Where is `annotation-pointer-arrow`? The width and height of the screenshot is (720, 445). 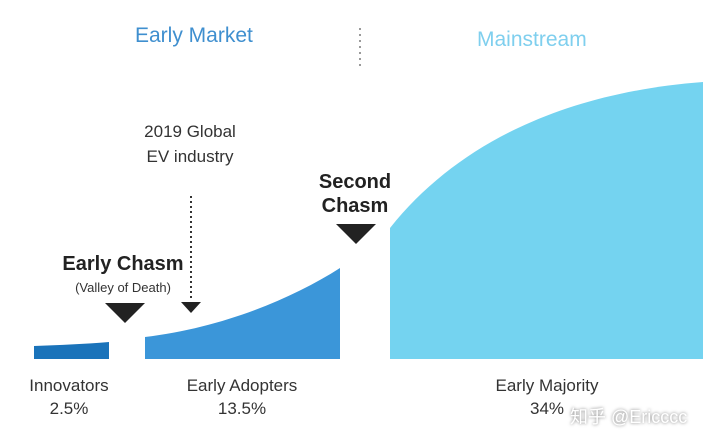 annotation-pointer-arrow is located at coordinates (191, 307).